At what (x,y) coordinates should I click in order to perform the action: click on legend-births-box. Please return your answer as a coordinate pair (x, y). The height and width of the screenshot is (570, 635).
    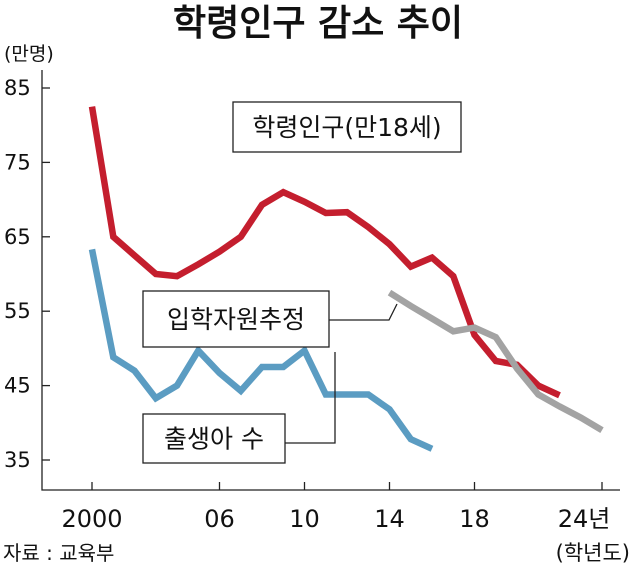
    Looking at the image, I should click on (214, 438).